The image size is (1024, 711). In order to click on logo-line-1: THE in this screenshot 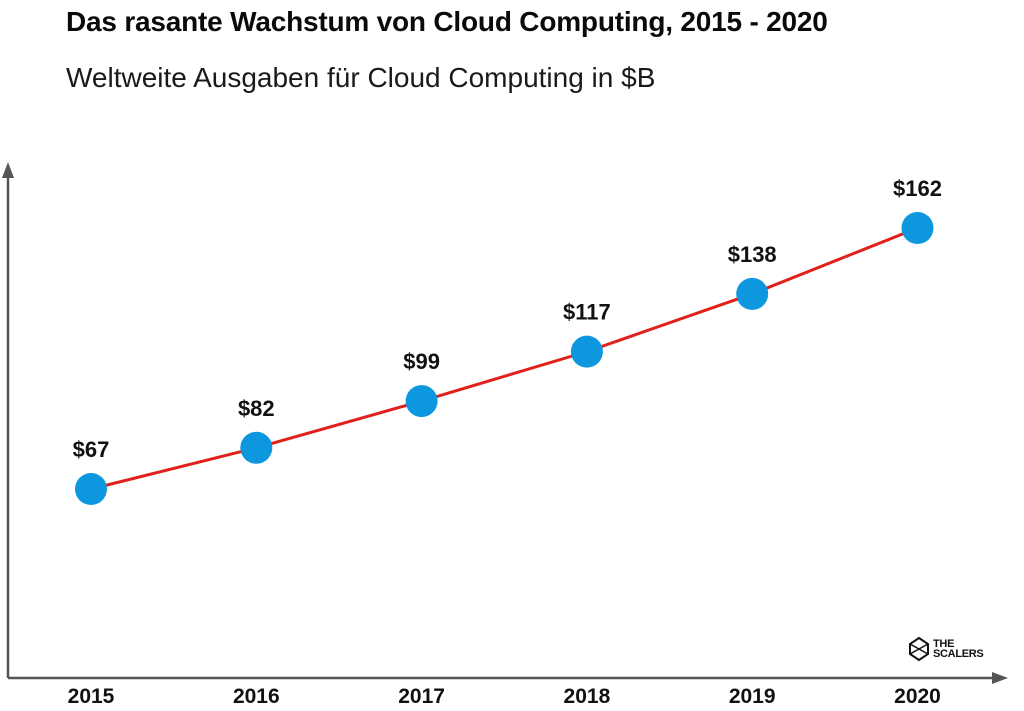, I will do `click(944, 644)`.